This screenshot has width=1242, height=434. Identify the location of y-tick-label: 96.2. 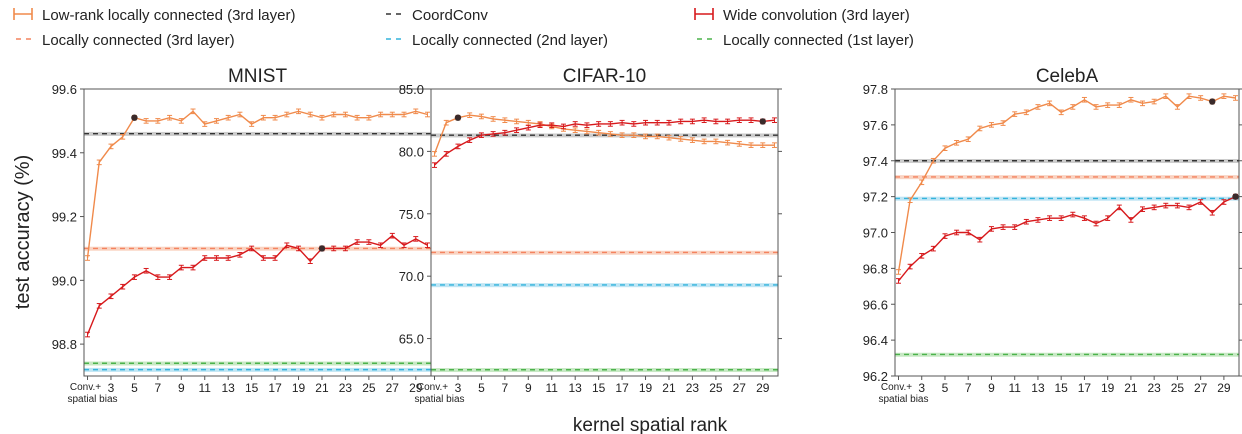
(875, 376).